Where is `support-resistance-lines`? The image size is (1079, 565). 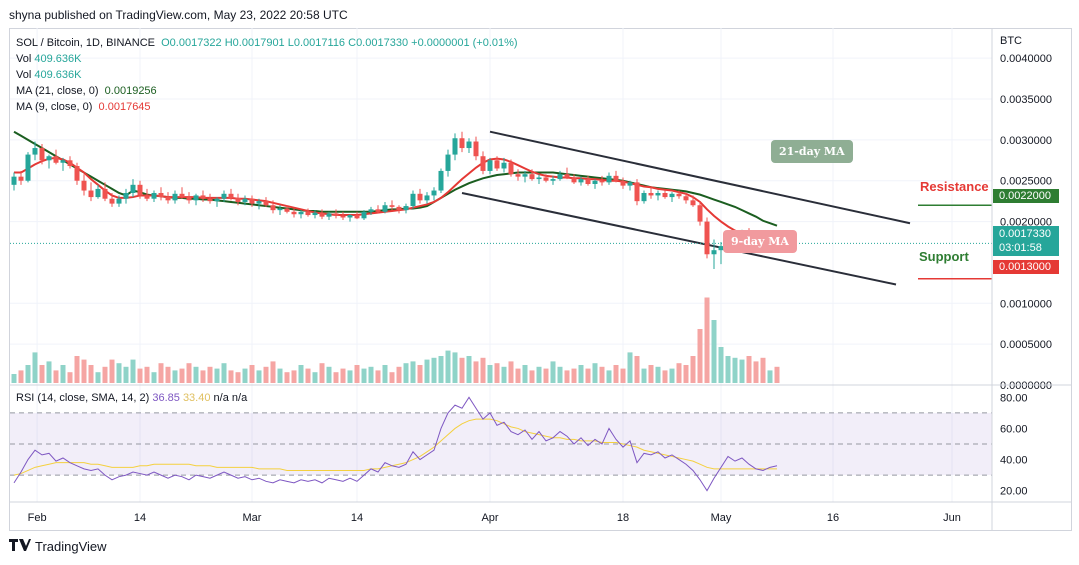
support-resistance-lines is located at coordinates (501, 242).